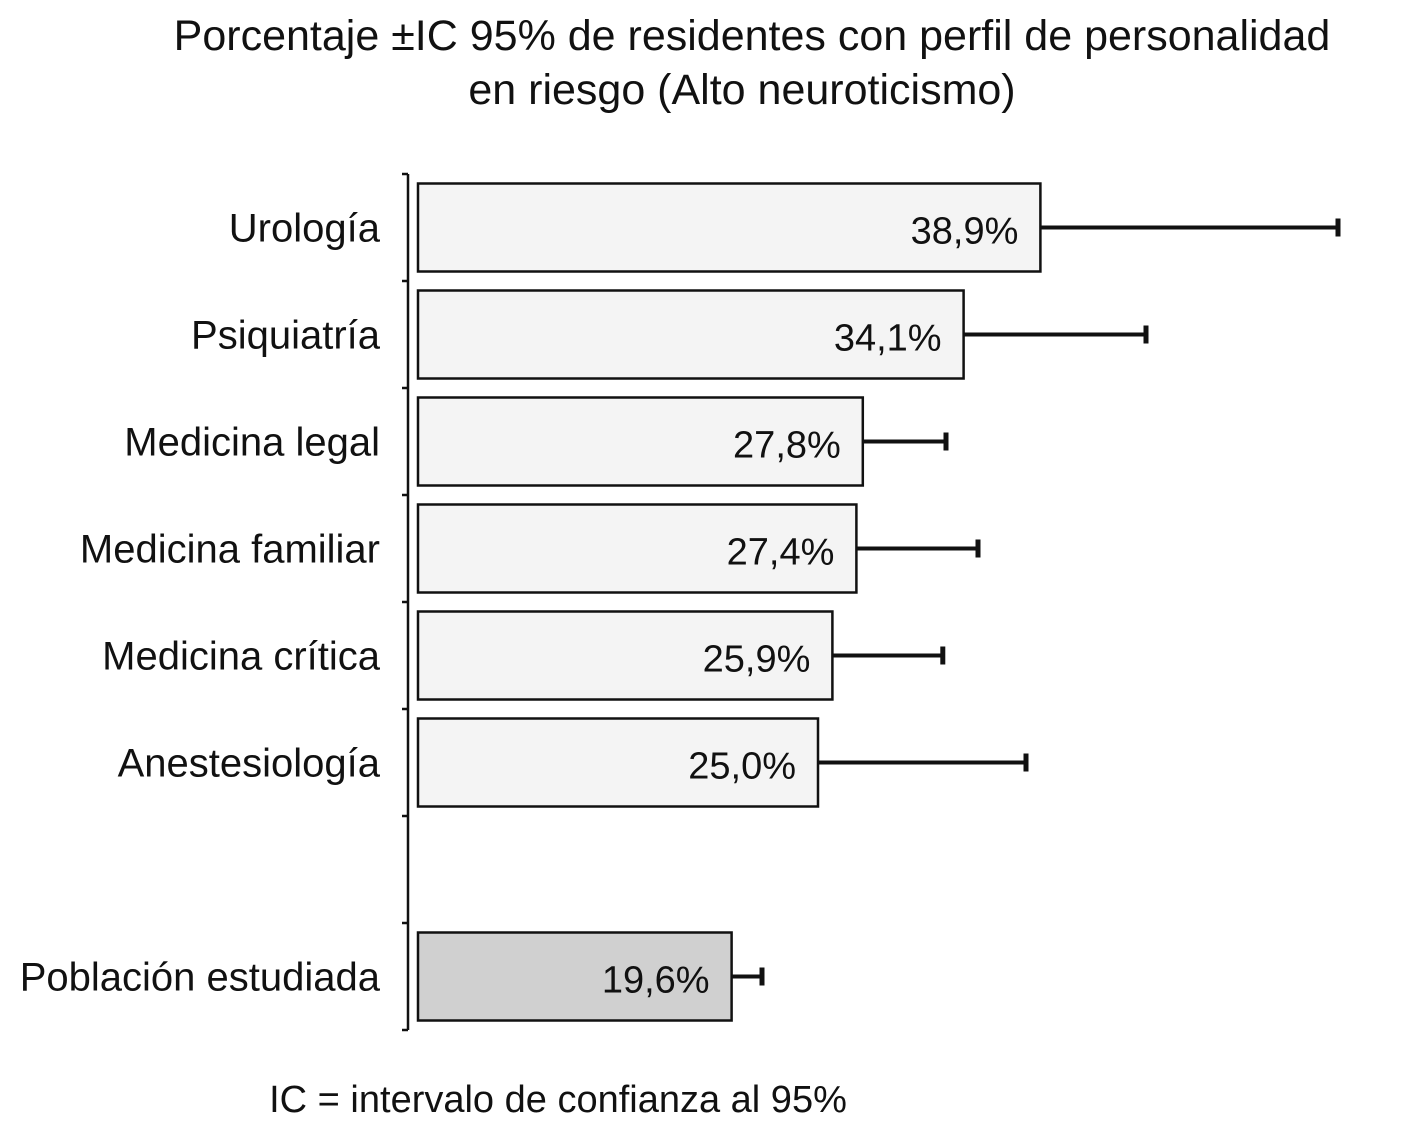  Describe the element at coordinates (558, 1100) in the screenshot. I see `footnote: IC = intervalo de confianza al 95%` at that location.